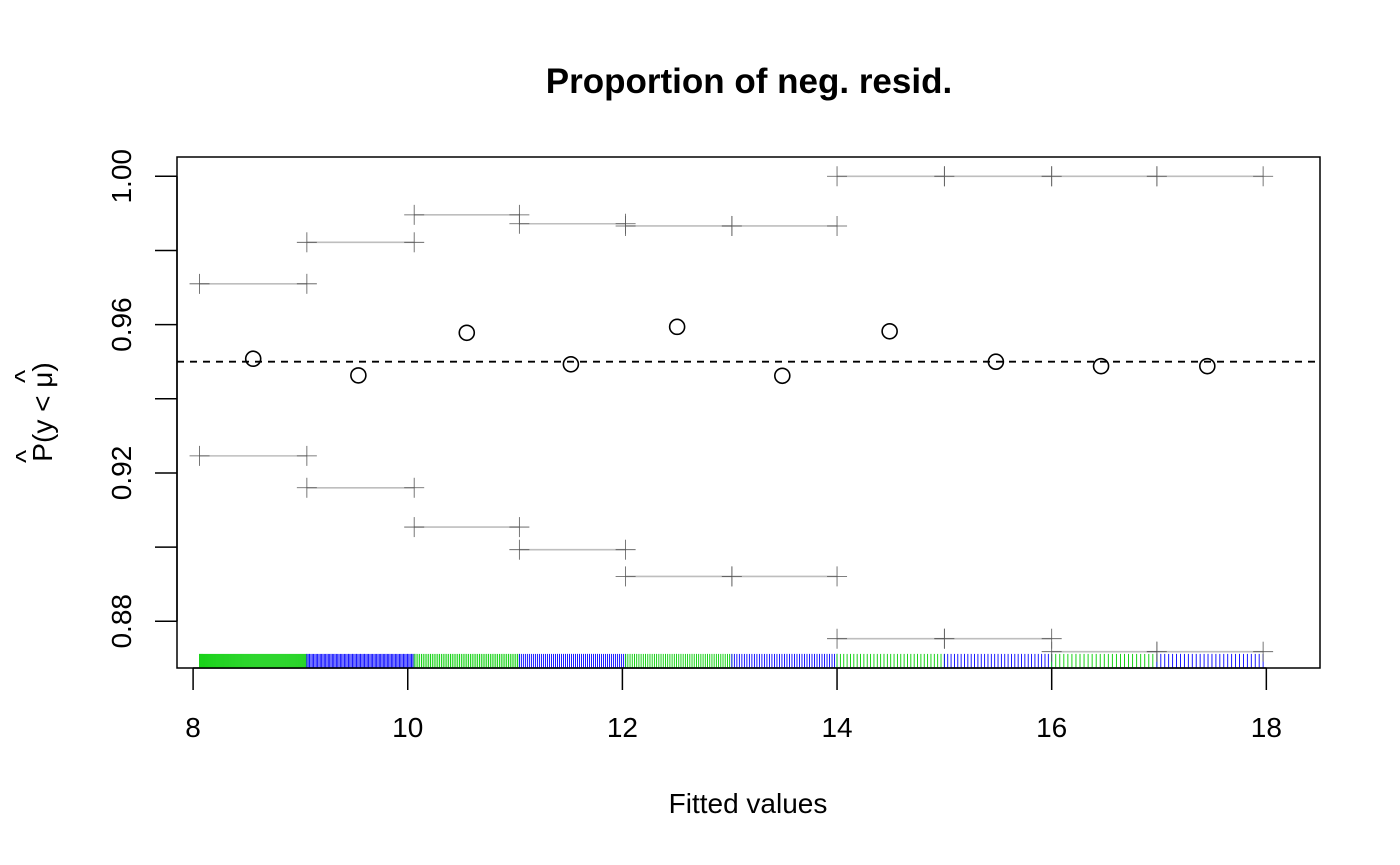 This screenshot has width=1400, height=865. I want to click on x-axis: 8 10 12 14 16 18, so click(733, 705).